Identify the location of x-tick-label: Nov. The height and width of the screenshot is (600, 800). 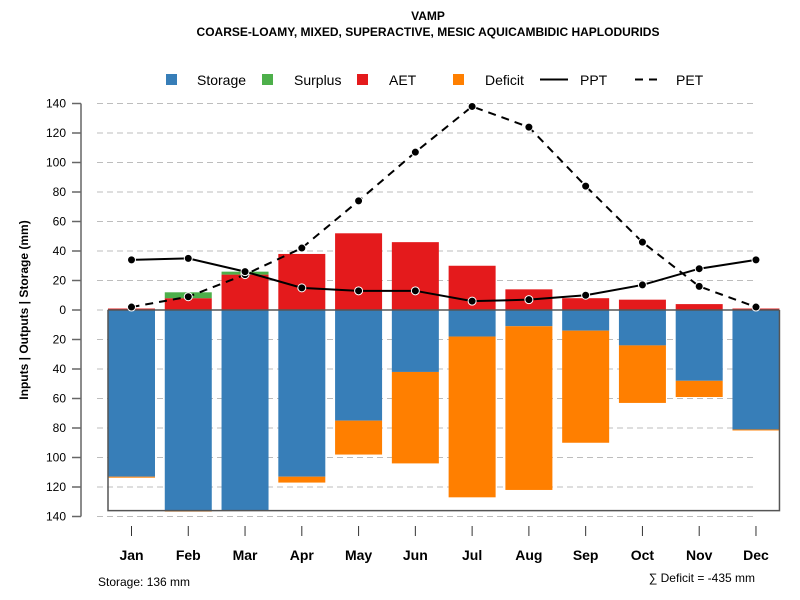
(699, 555).